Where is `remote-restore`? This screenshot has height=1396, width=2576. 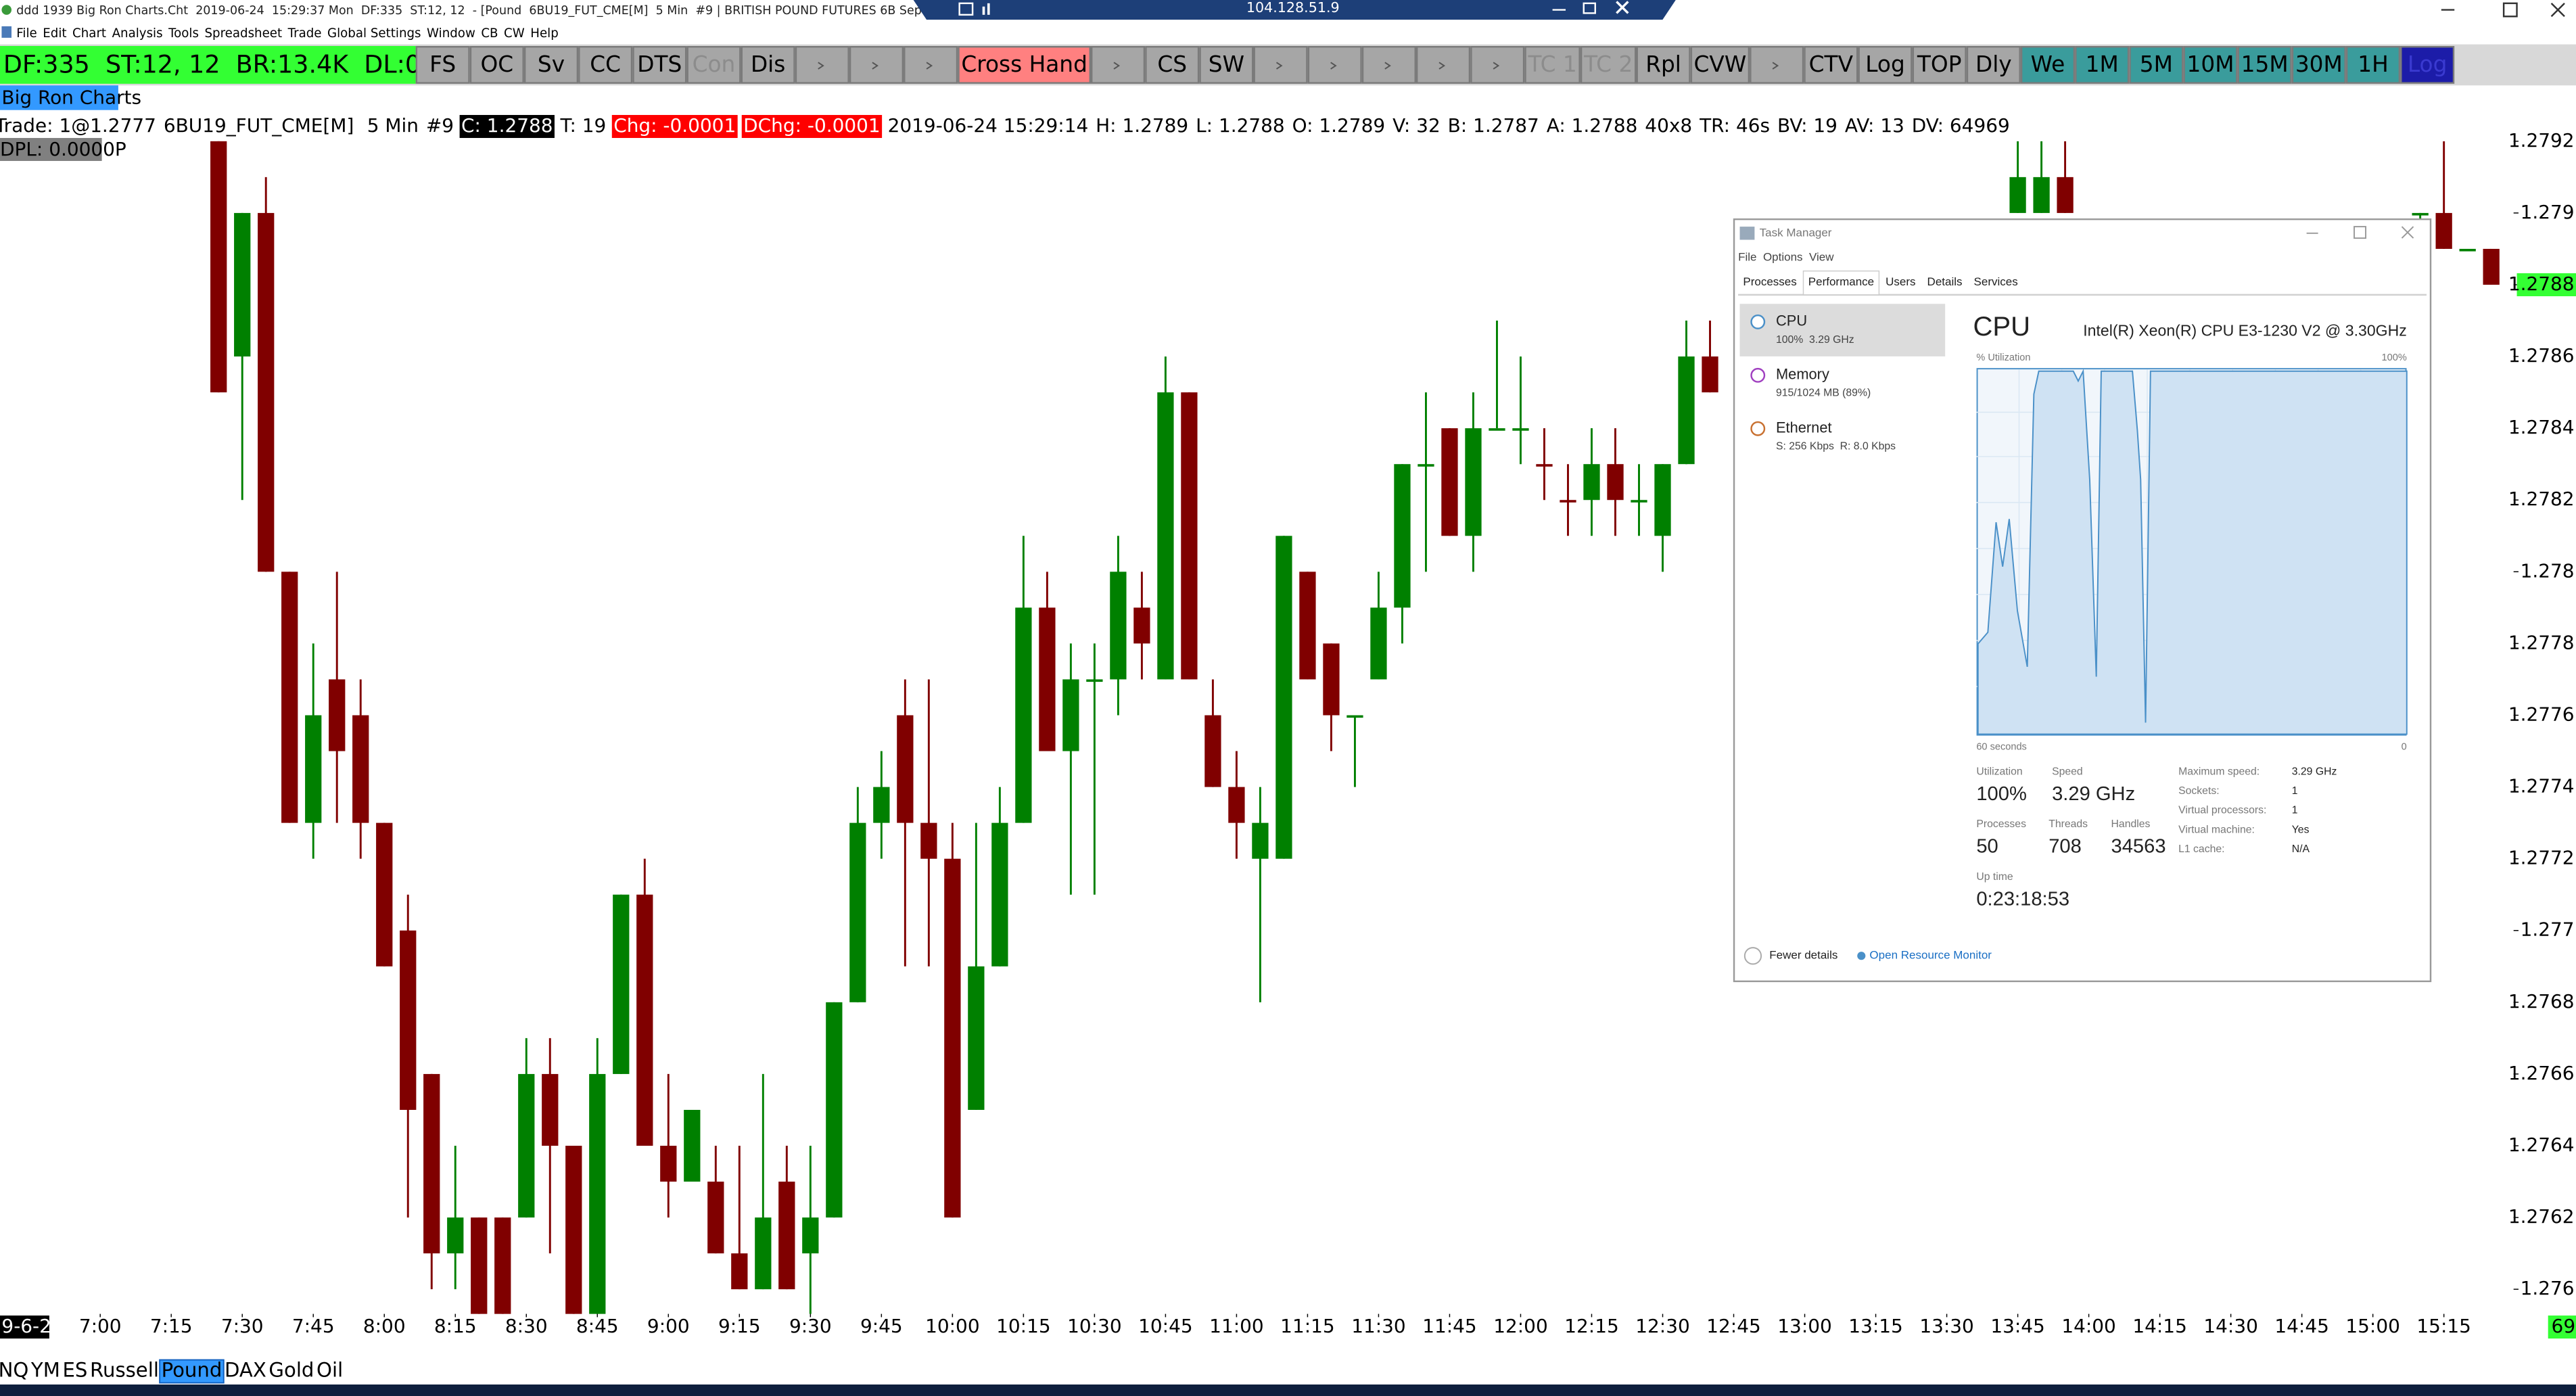
remote-restore is located at coordinates (1589, 8).